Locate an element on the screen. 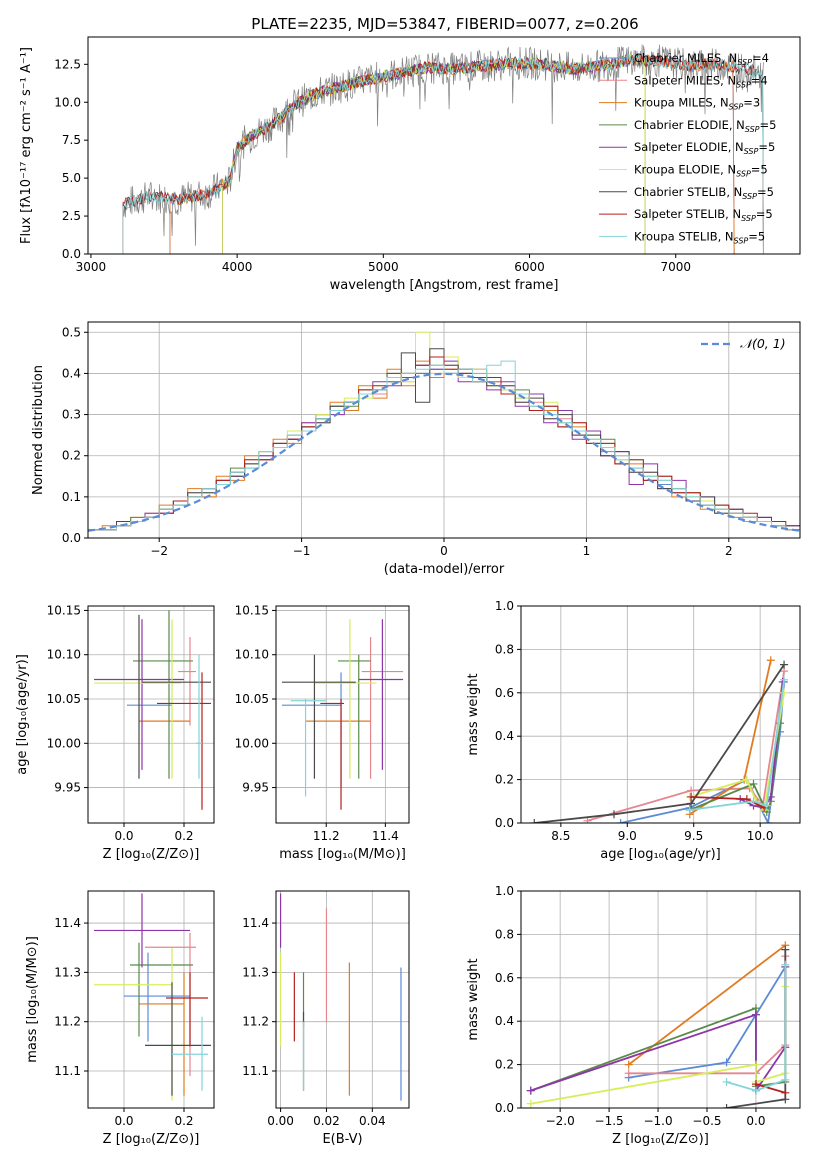  y-tick-label: 2.5 is located at coordinates (71, 216).